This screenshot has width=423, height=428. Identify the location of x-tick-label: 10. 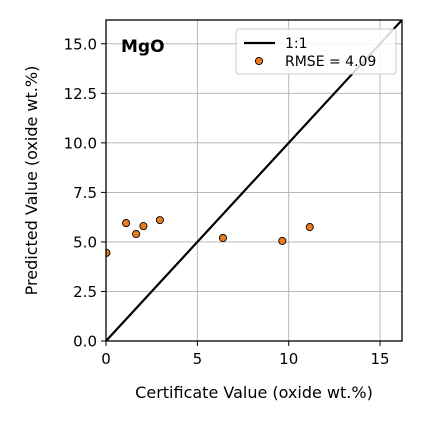
(288, 359).